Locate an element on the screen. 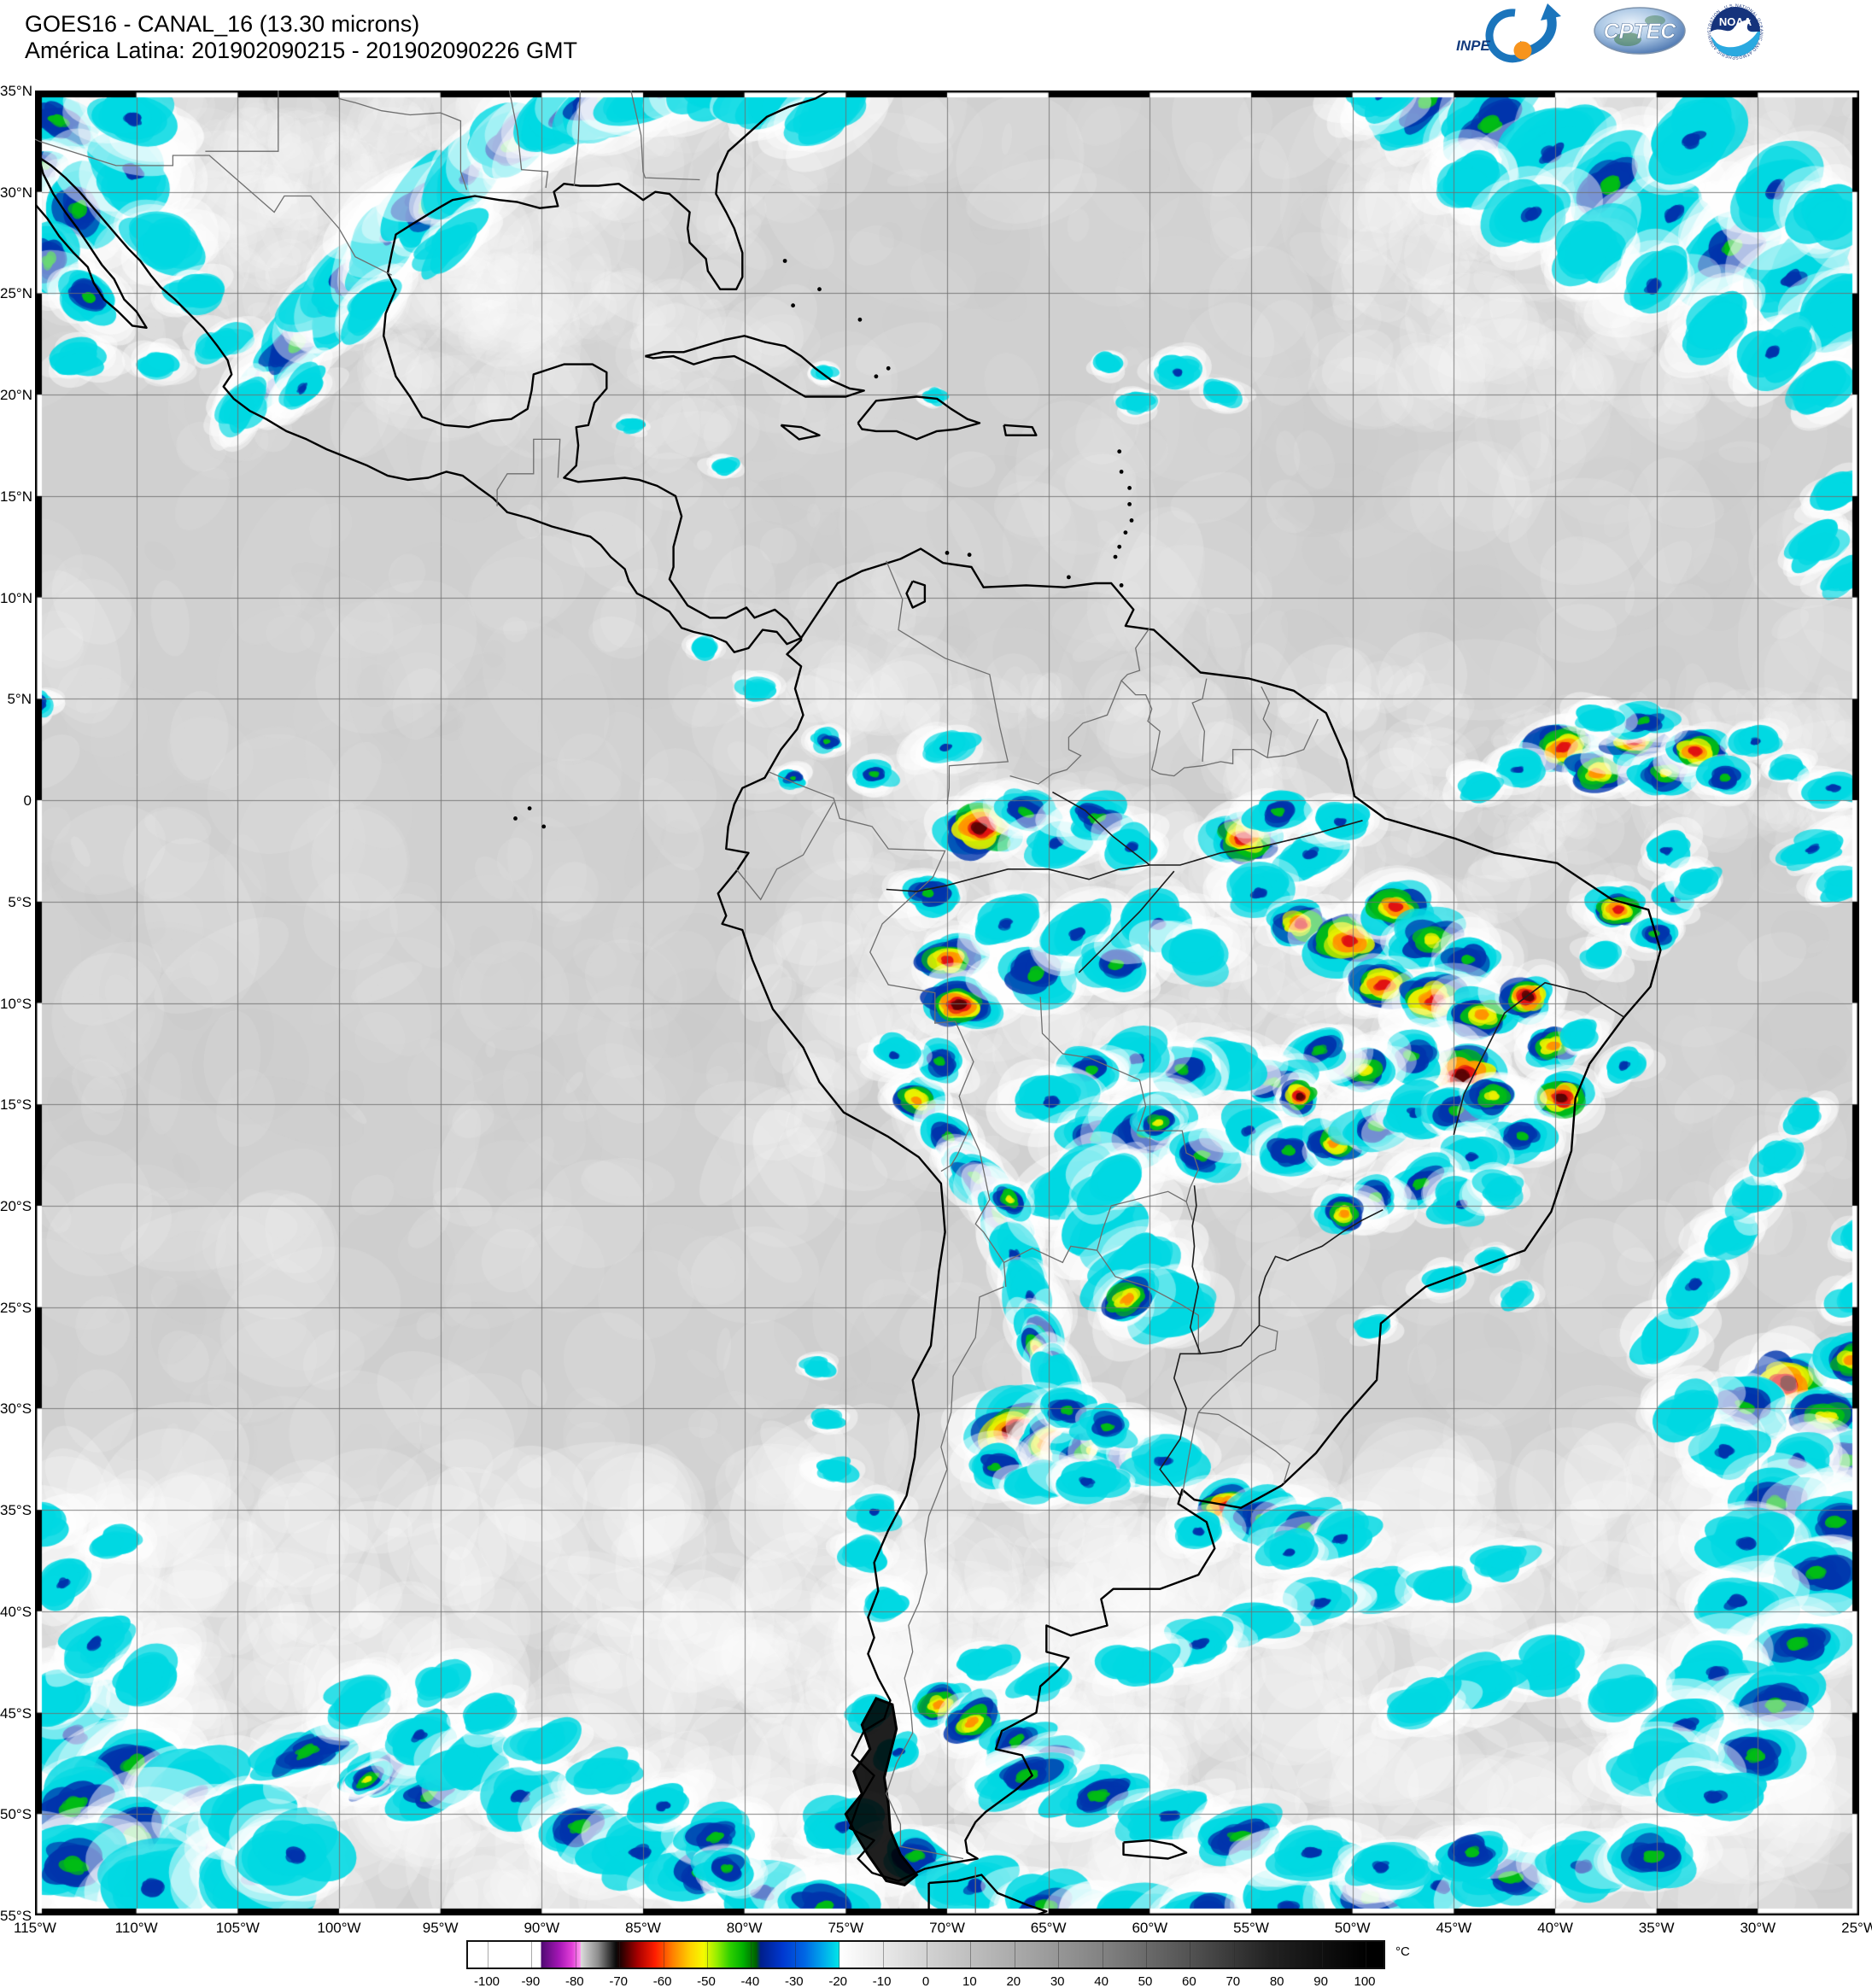 This screenshot has height=1988, width=1872. lat-label: 40°S is located at coordinates (16, 1611).